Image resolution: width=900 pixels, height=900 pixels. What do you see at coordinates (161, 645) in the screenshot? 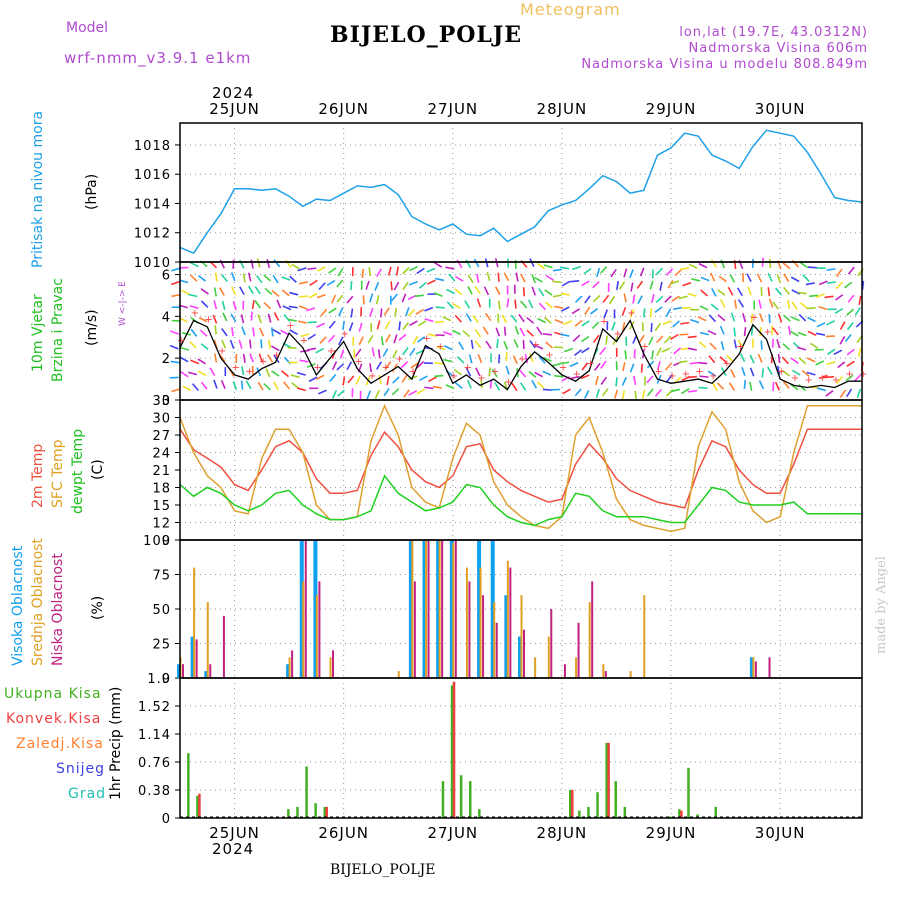
I see `y-tick-label: 25` at bounding box center [161, 645].